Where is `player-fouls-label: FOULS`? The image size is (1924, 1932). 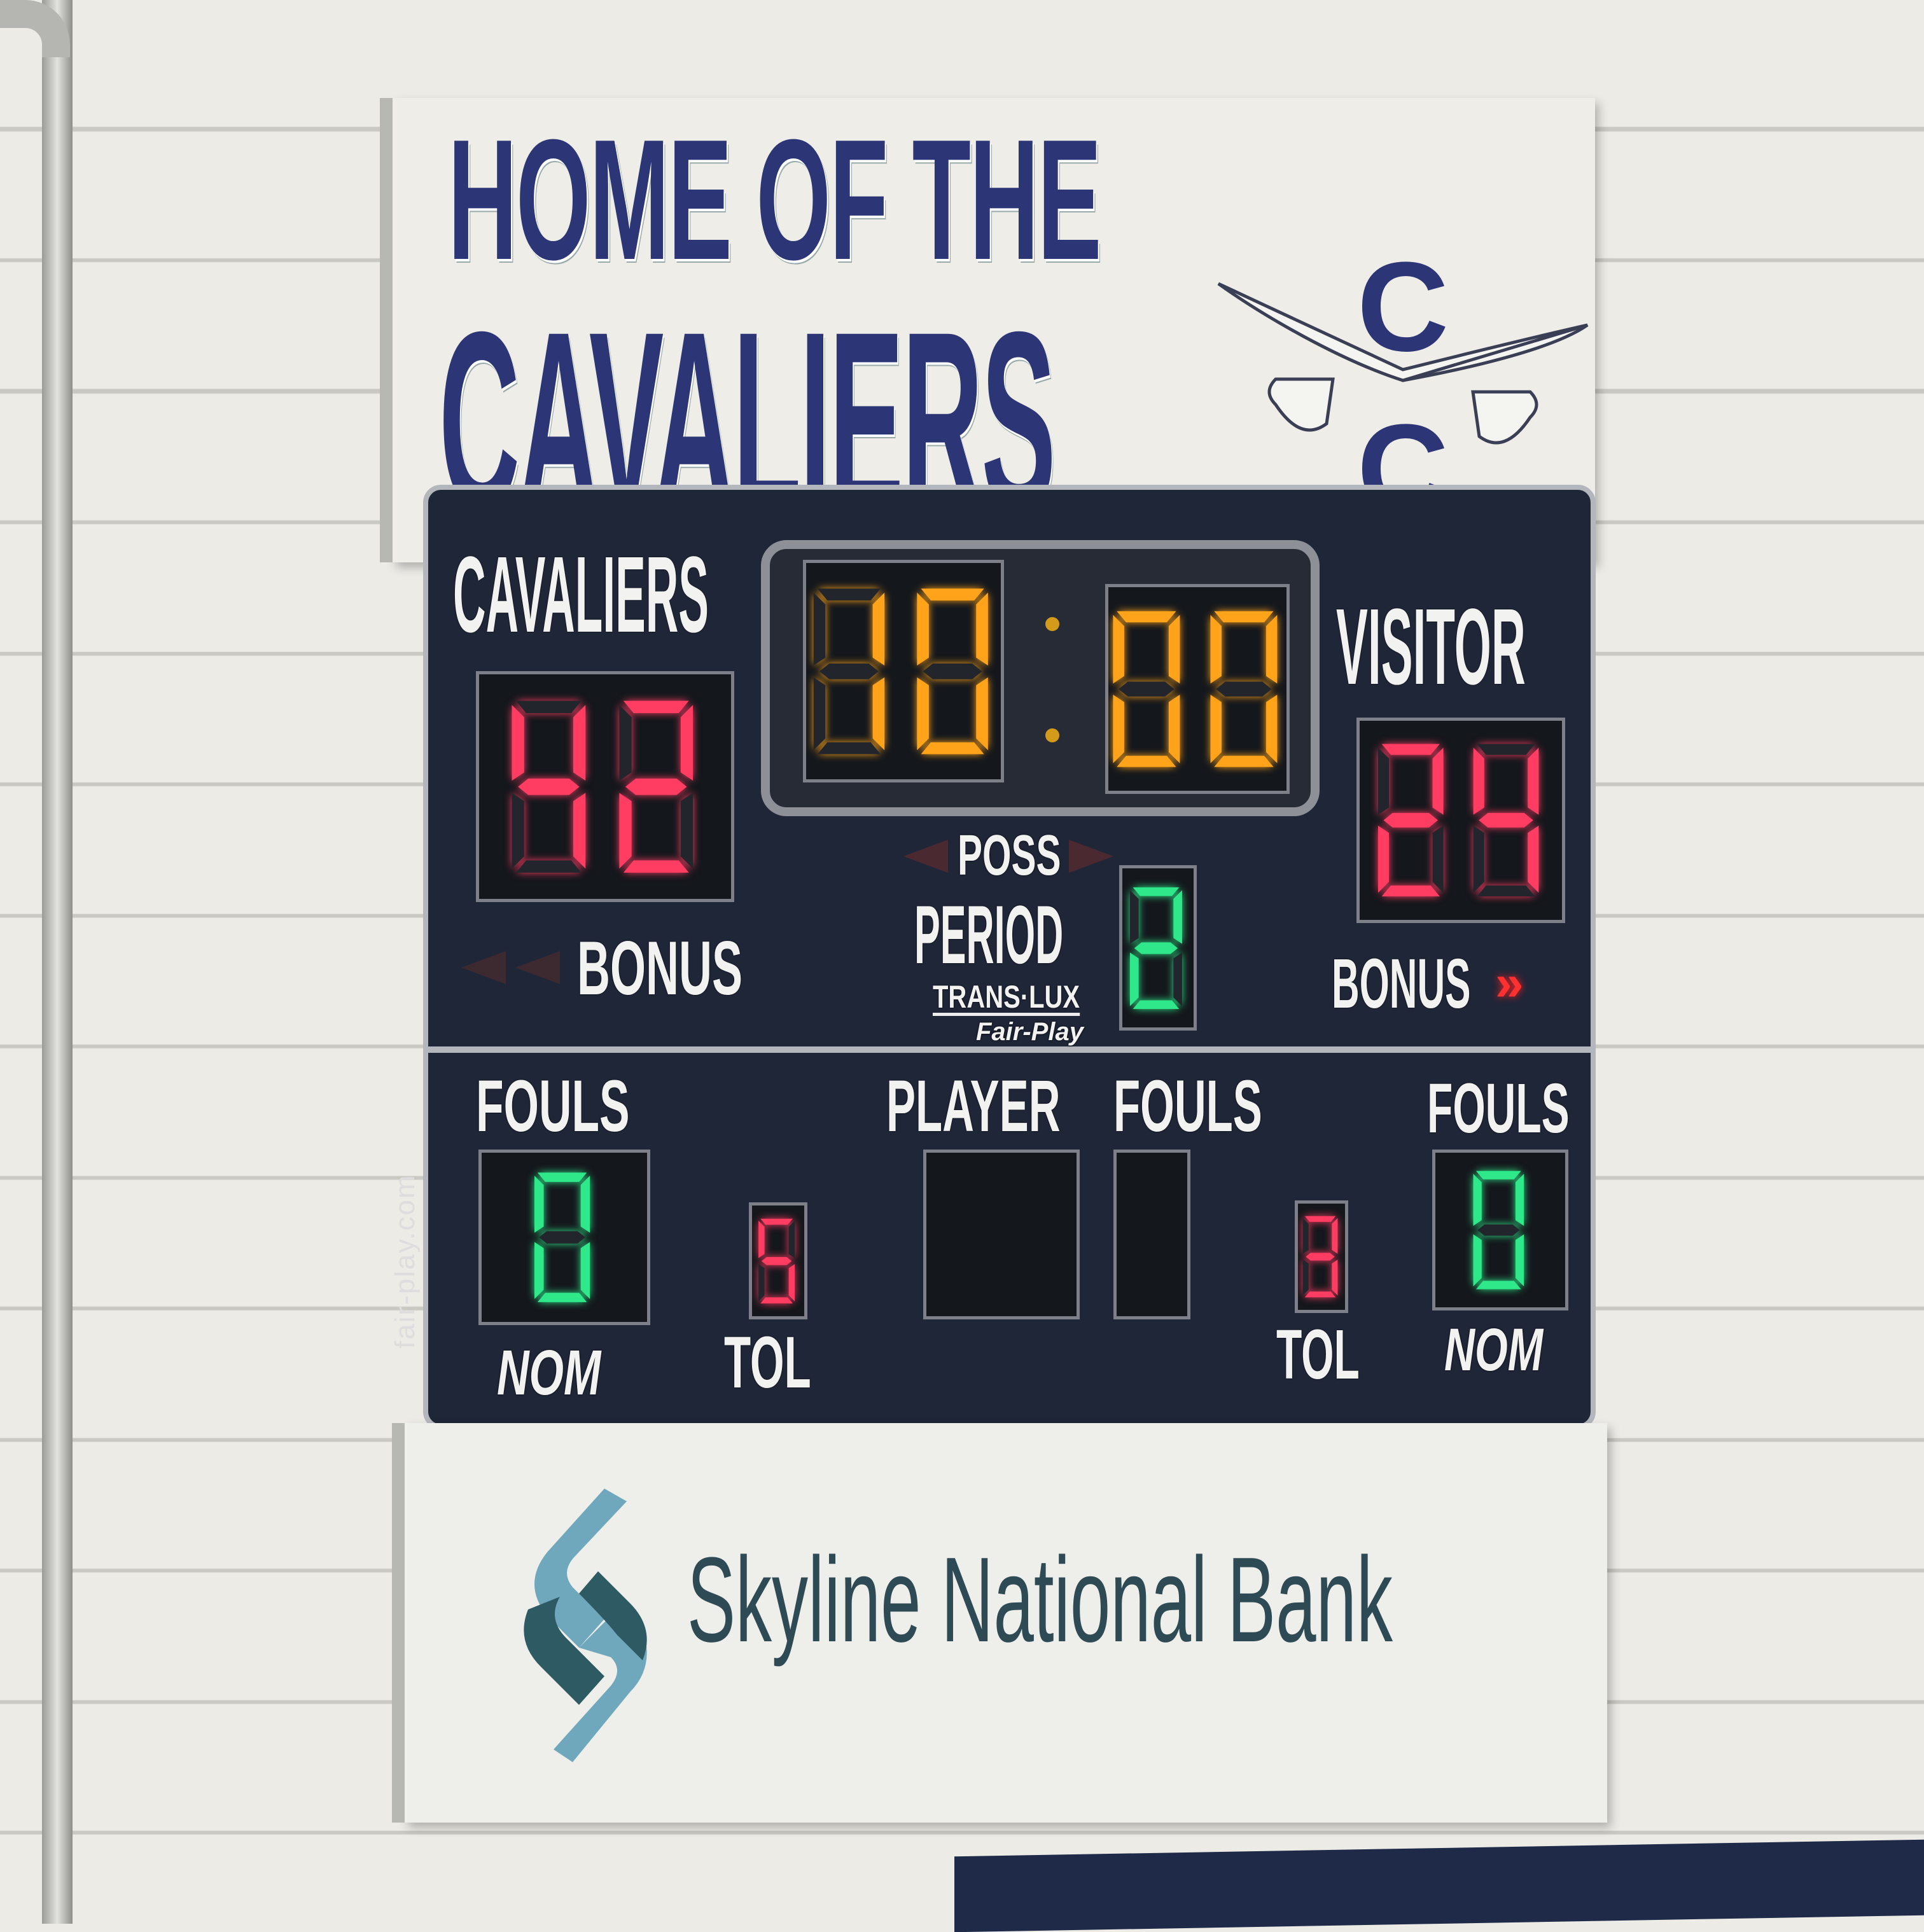 player-fouls-label: FOULS is located at coordinates (1188, 1106).